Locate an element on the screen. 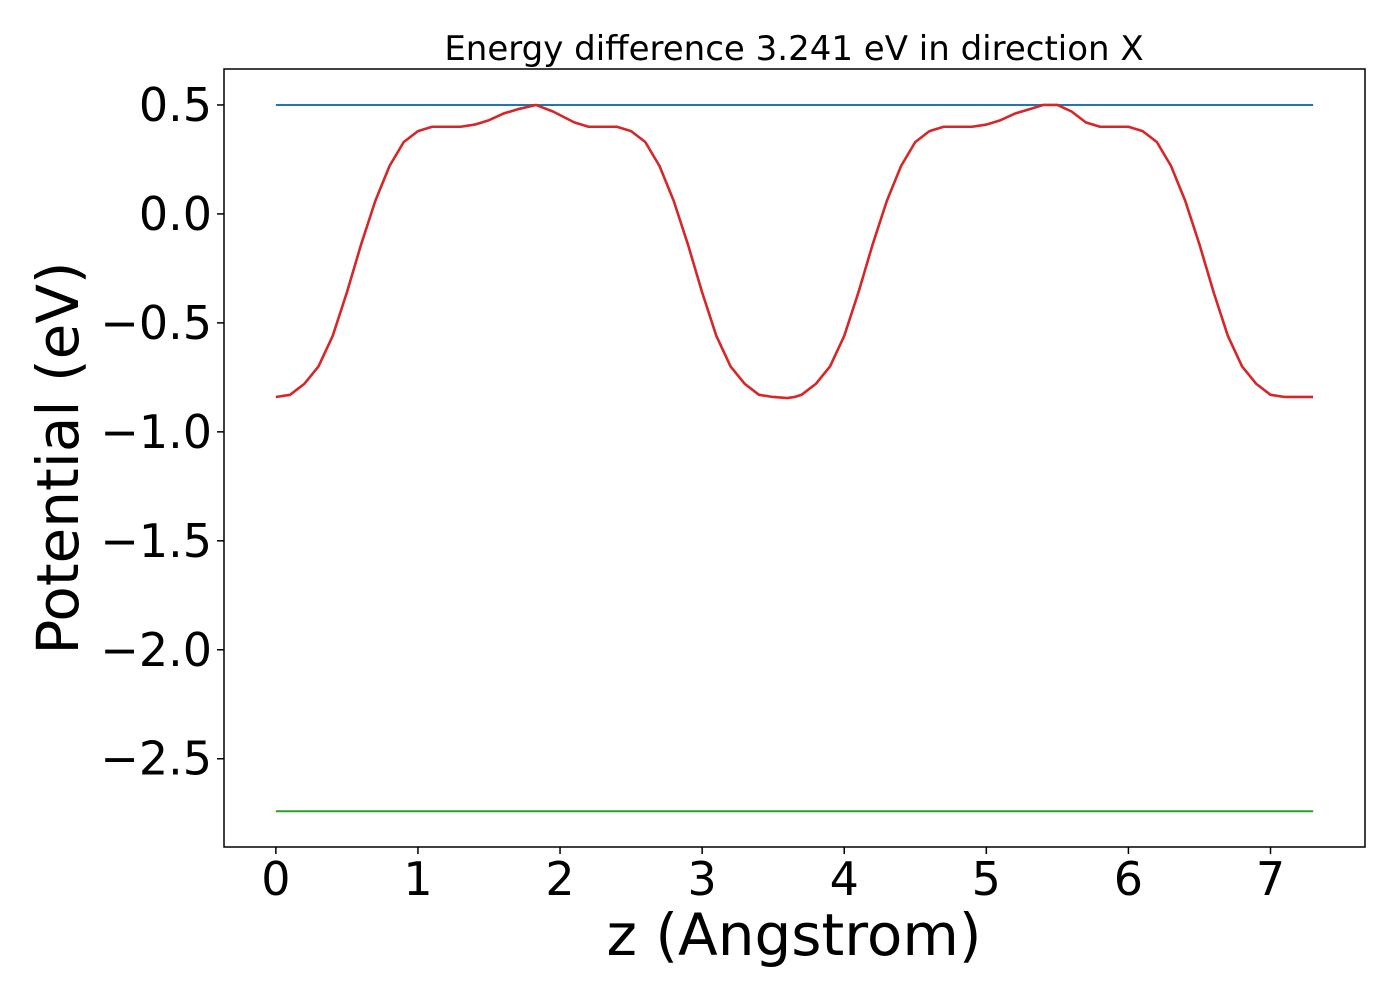 This screenshot has height=1000, width=1400. x-tick-label: 2 is located at coordinates (559, 879).